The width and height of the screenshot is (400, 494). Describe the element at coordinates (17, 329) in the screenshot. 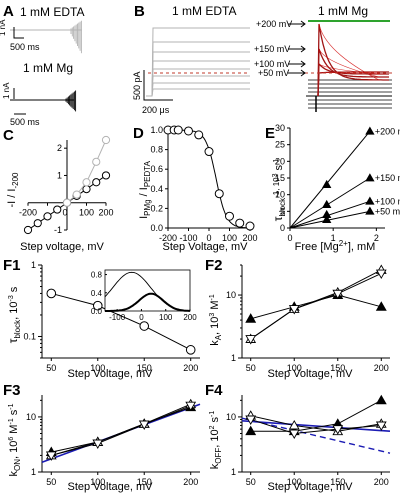

I see `panel-f1-ylabel-sub: block` at that location.